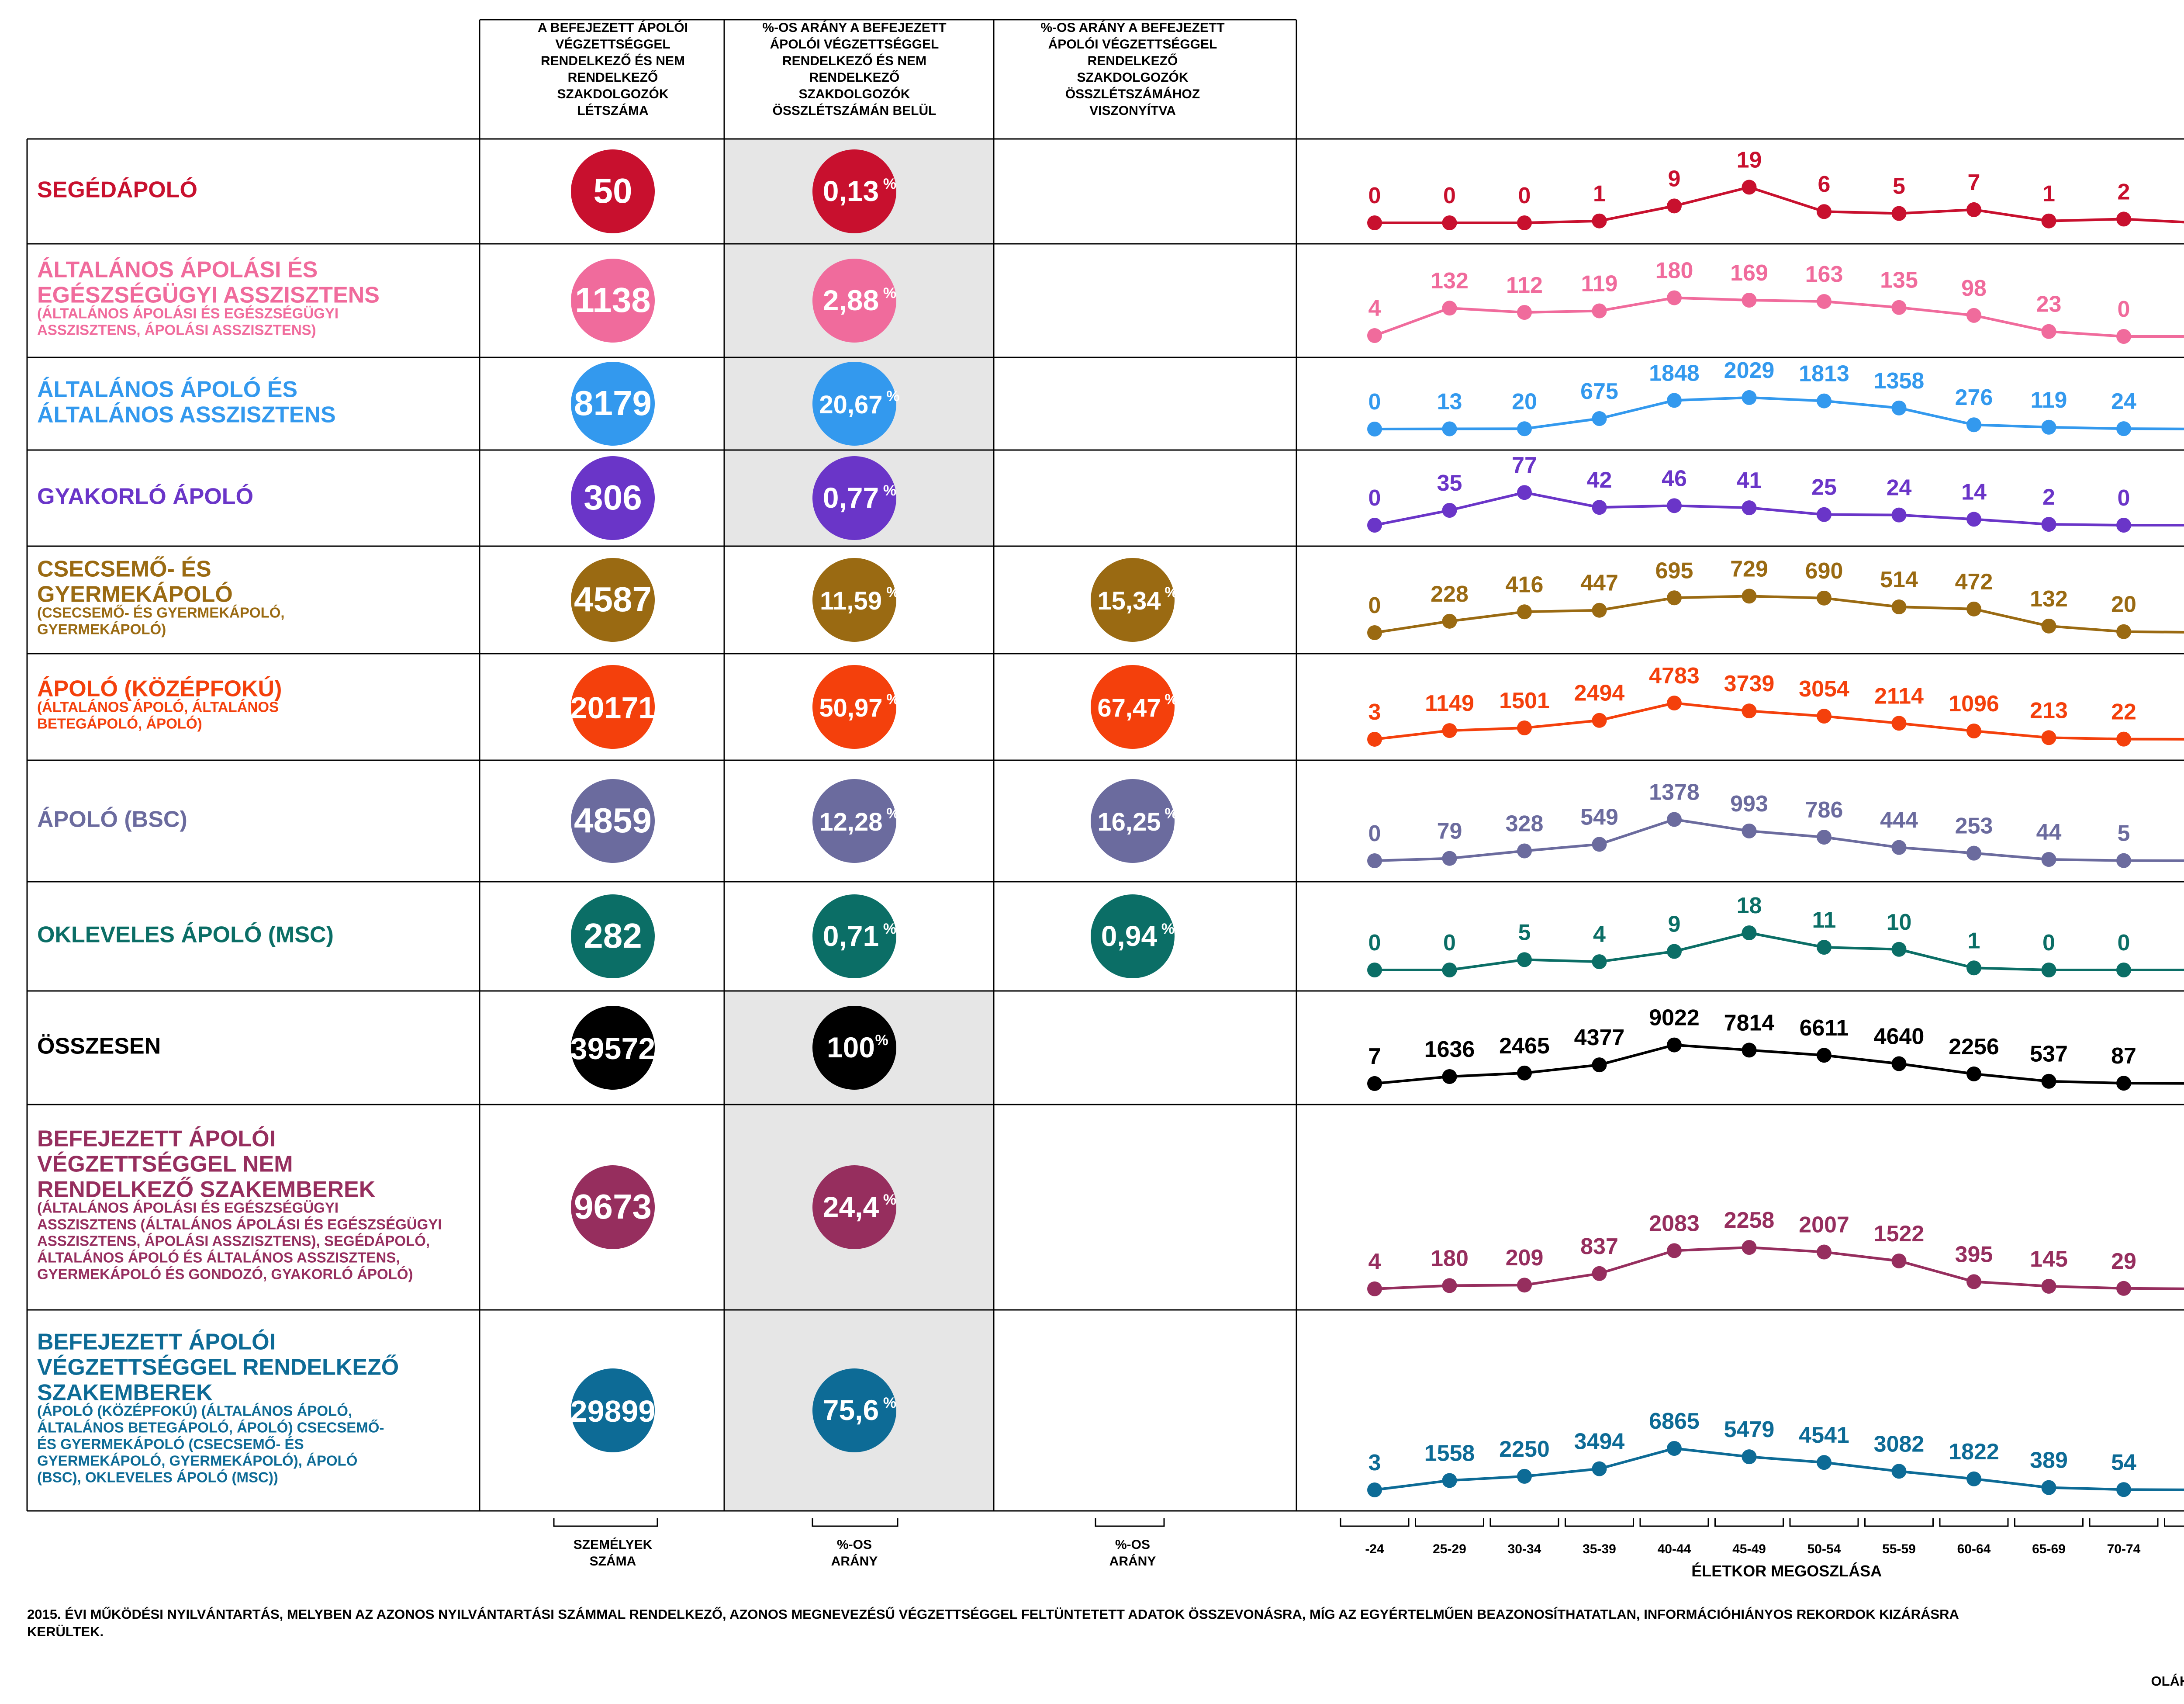  What do you see at coordinates (1824, 920) in the screenshot?
I see `data-label: 11` at bounding box center [1824, 920].